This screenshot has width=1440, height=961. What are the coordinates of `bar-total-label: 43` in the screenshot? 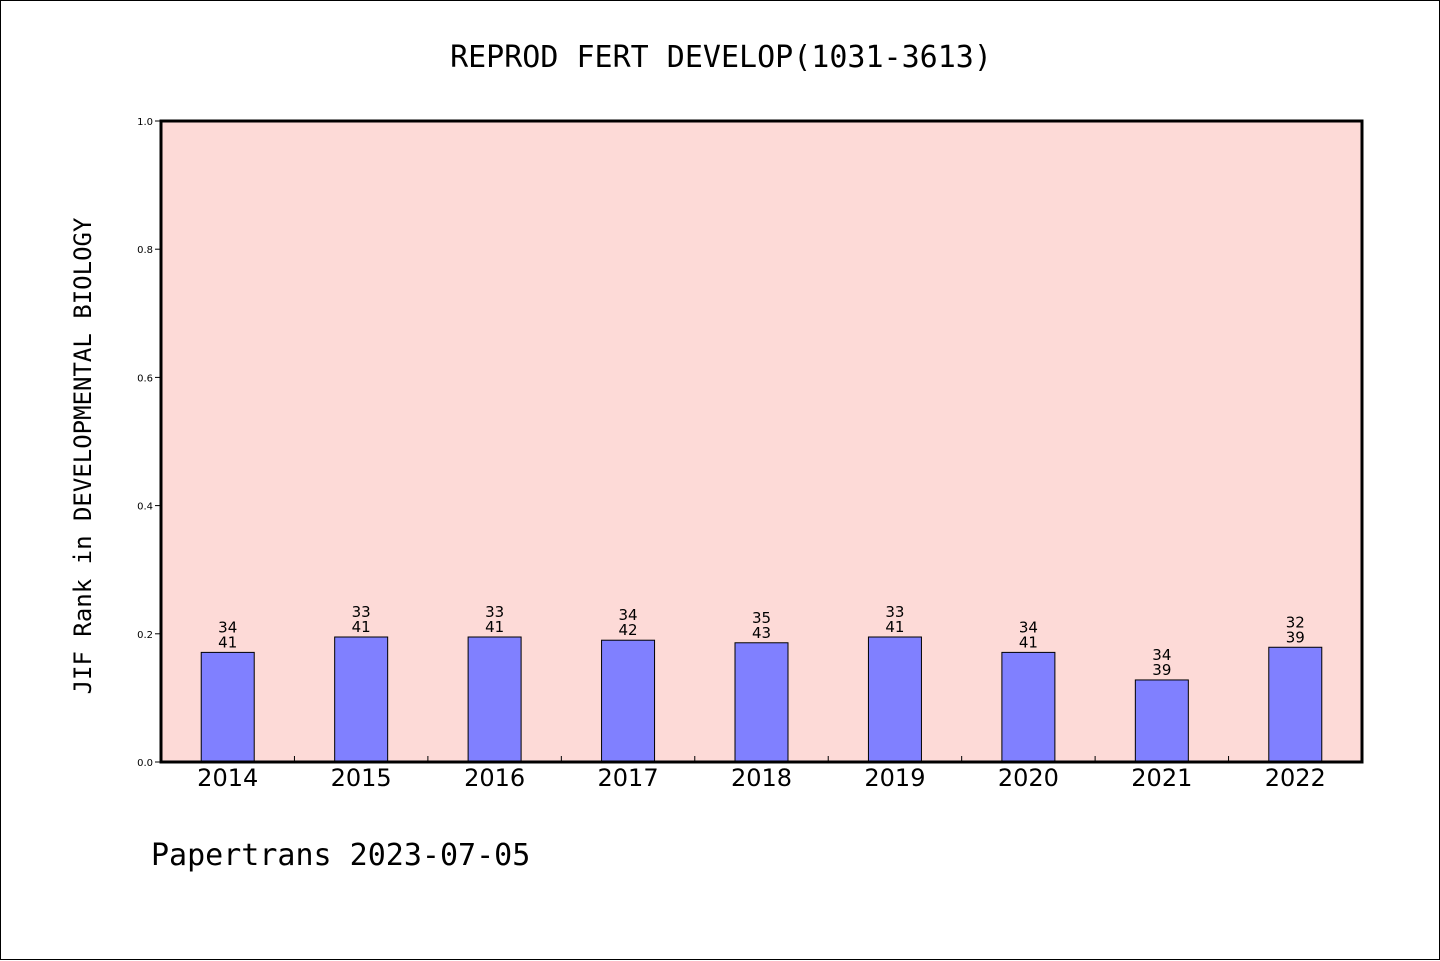 It's located at (761, 633).